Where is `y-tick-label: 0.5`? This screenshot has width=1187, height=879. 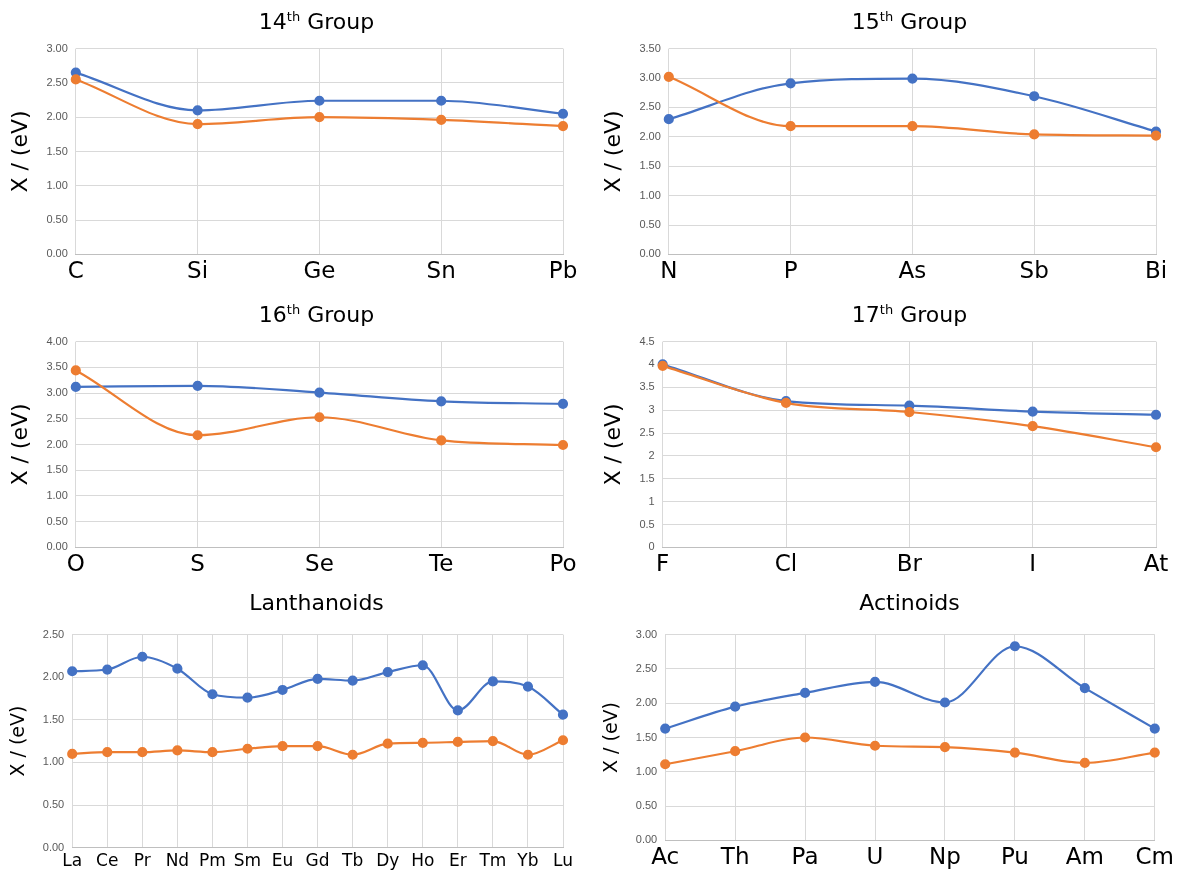
y-tick-label: 0.5 is located at coordinates (647, 523).